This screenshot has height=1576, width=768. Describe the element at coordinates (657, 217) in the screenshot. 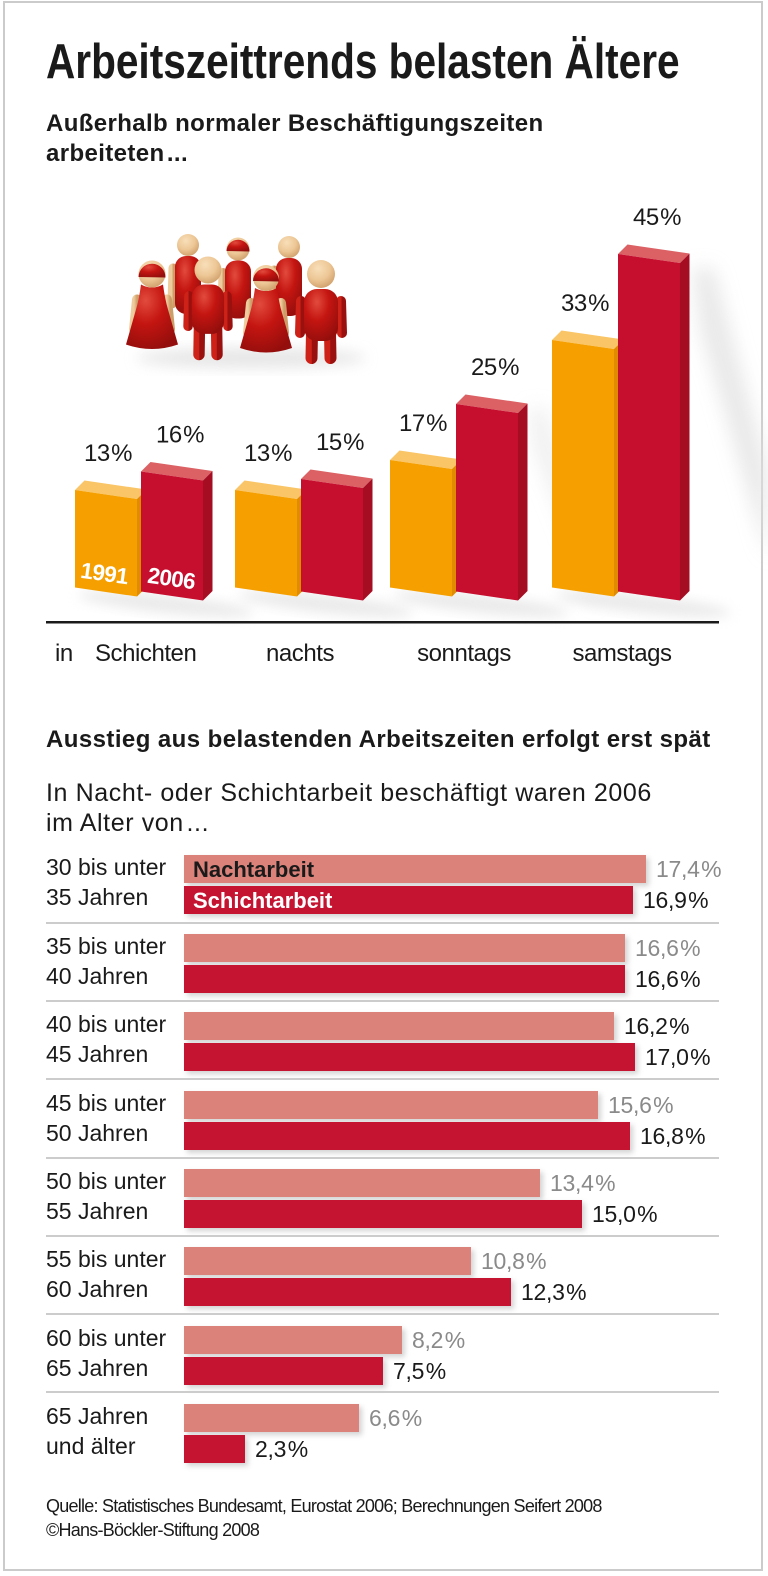

I see `svg-text: 45 %` at that location.